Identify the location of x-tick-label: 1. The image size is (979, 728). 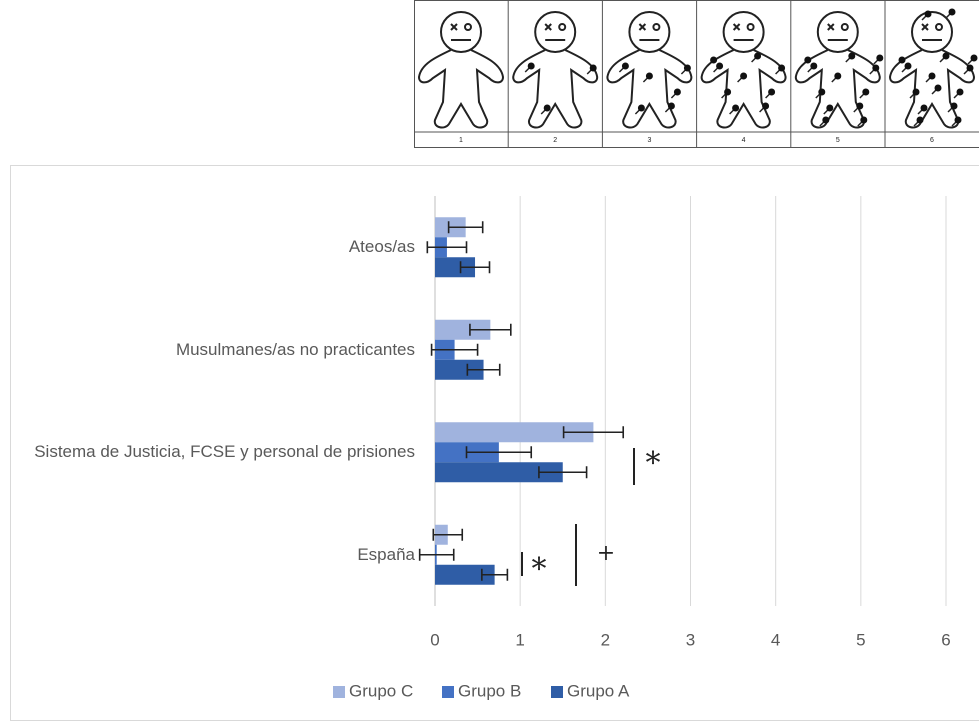
(519, 639).